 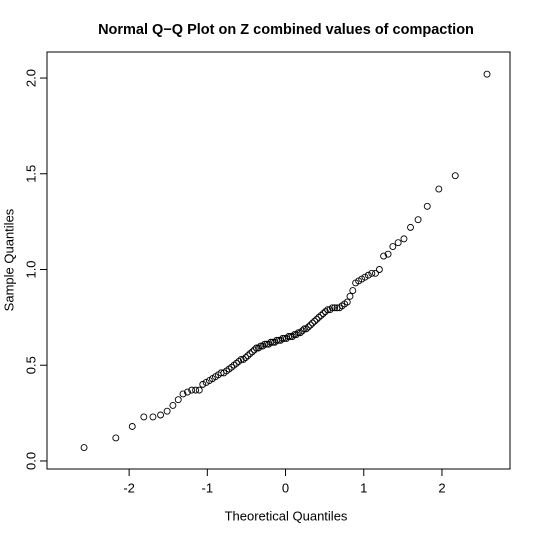 I want to click on x-tick-label: -1, so click(x=208, y=487).